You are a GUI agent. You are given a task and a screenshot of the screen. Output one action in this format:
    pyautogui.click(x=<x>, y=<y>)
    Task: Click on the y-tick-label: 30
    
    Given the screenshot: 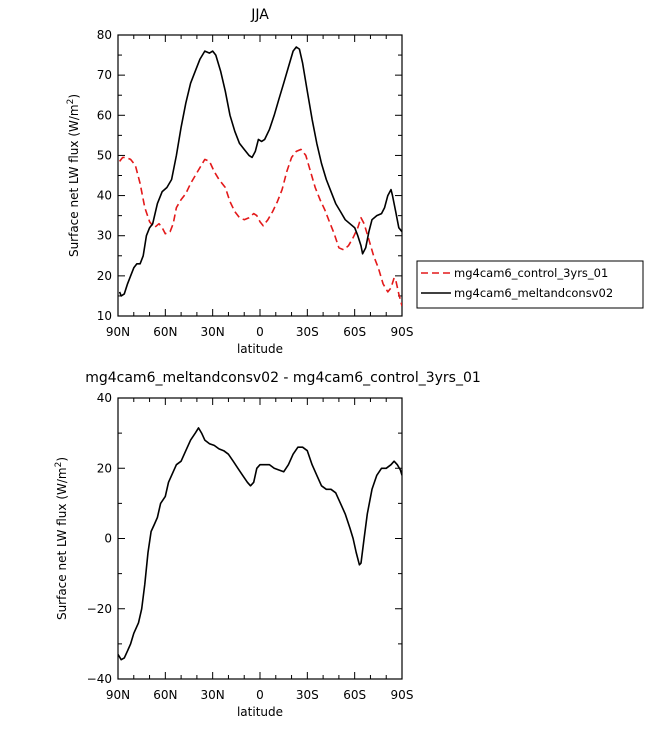 What is the action you would take?
    pyautogui.click(x=104, y=236)
    